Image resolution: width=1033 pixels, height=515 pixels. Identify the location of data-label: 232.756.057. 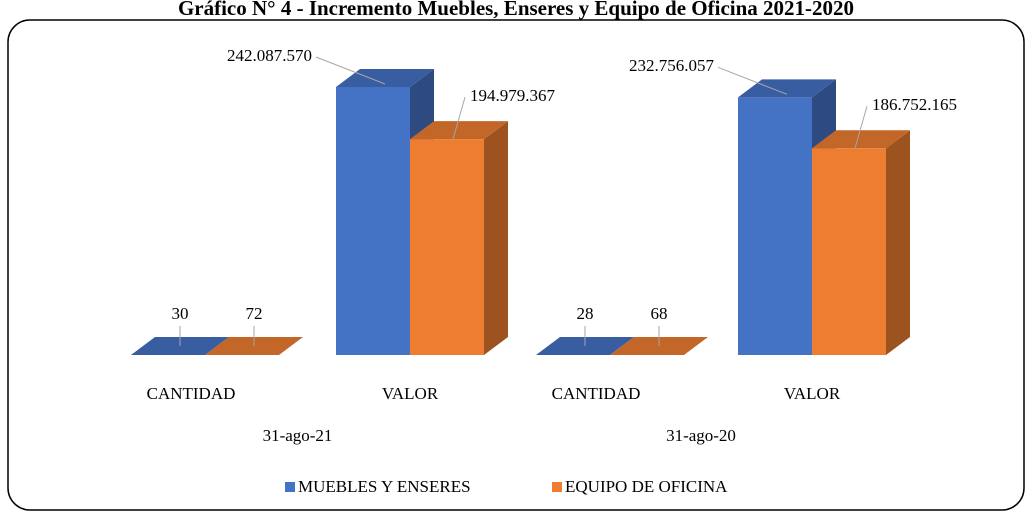
(672, 65).